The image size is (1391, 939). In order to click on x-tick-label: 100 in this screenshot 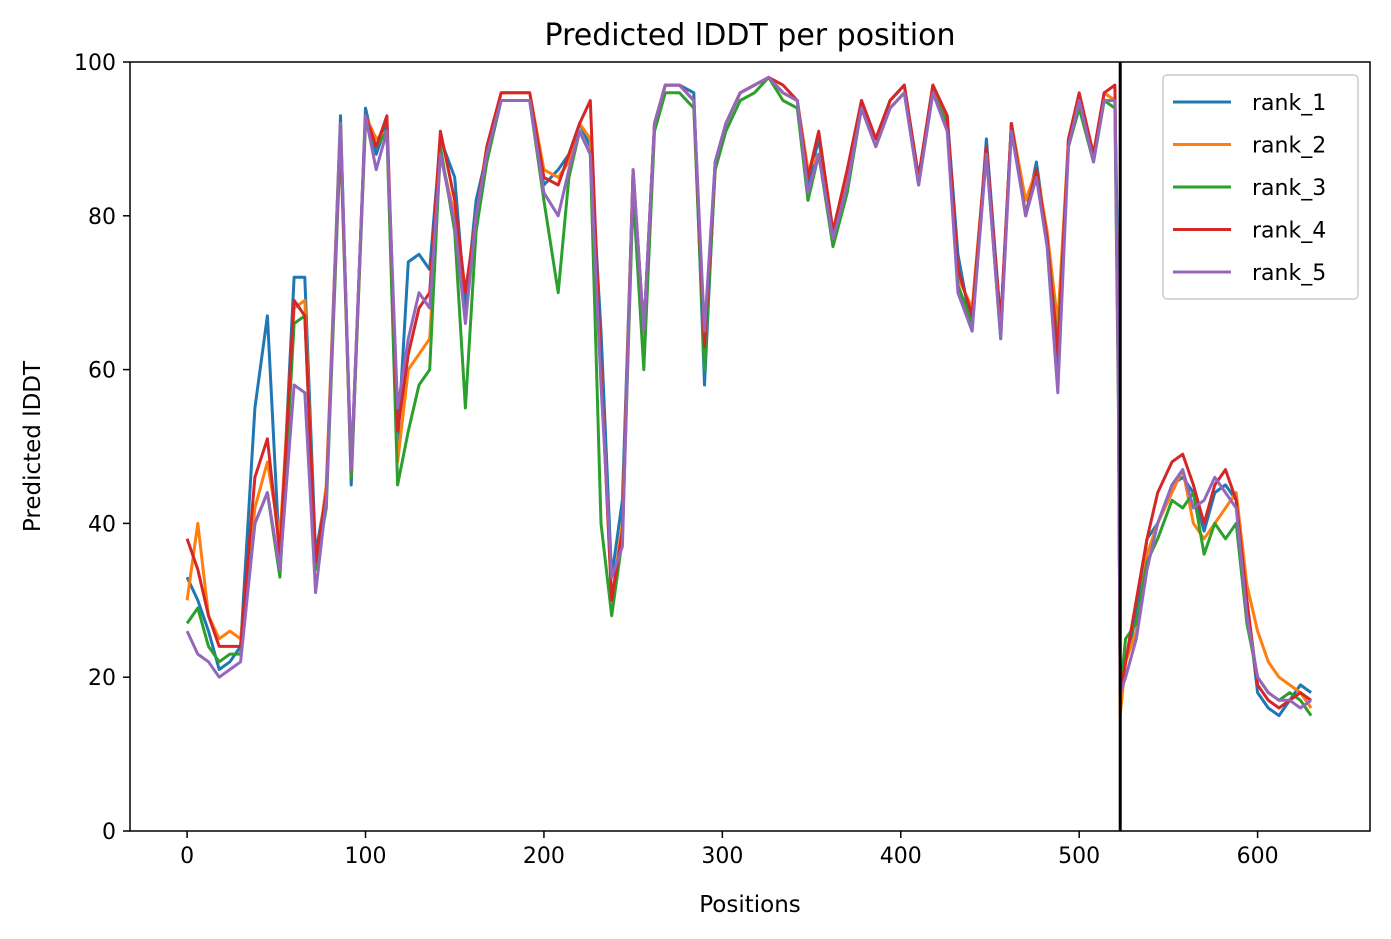, I will do `click(366, 856)`.